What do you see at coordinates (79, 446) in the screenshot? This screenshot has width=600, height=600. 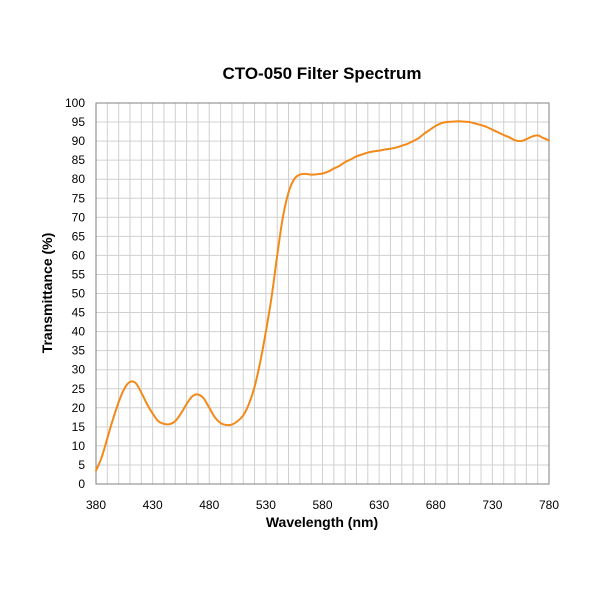 I see `y-tick-label: 10` at bounding box center [79, 446].